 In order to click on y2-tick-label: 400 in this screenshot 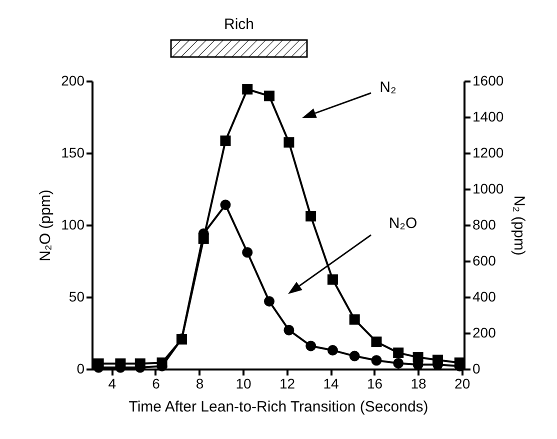, I will do `click(484, 296)`.